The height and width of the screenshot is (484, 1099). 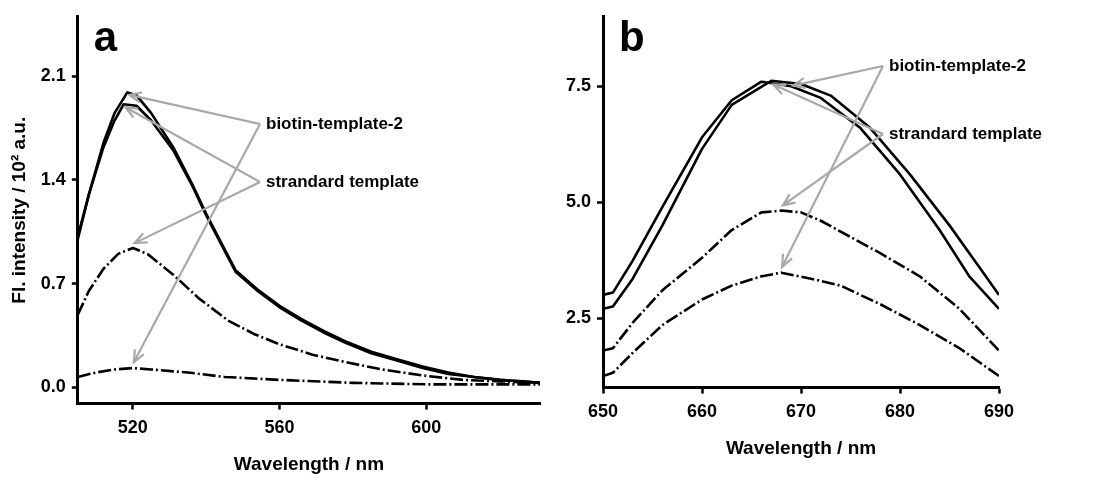 What do you see at coordinates (426, 427) in the screenshot?
I see `x-tick-label: 600` at bounding box center [426, 427].